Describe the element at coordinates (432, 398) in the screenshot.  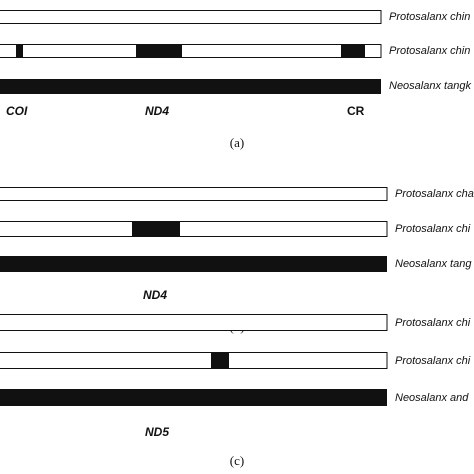
I see `species-label: Neosalanx and` at that location.